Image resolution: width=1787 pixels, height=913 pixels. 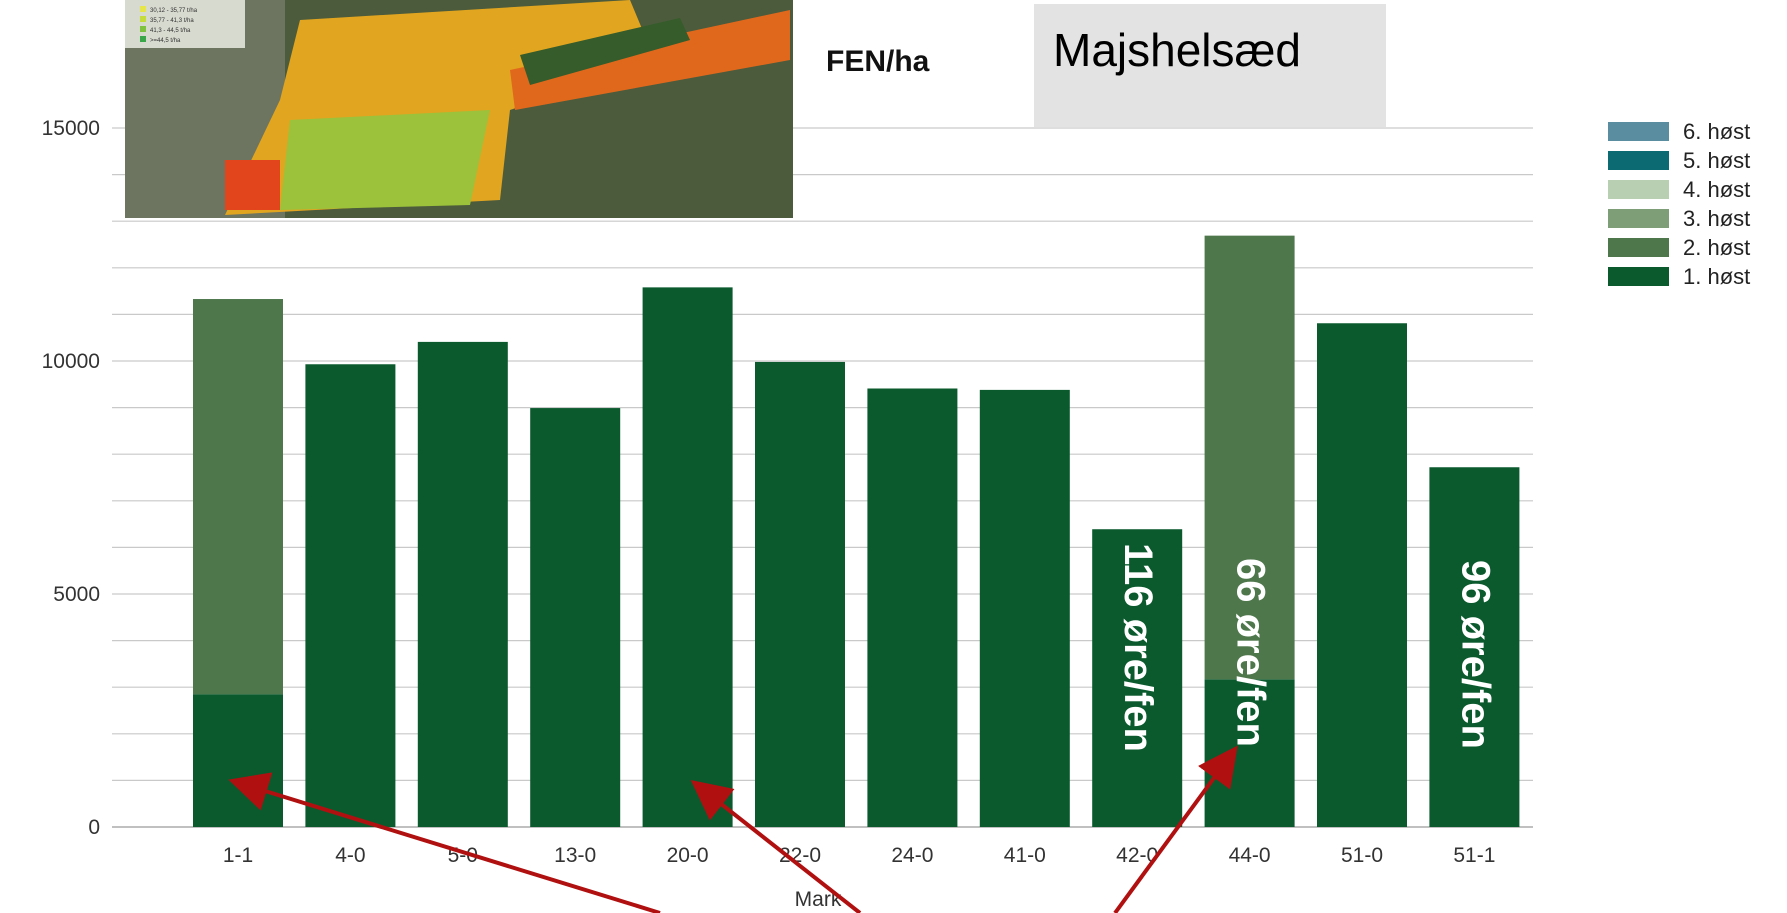 What do you see at coordinates (1716, 131) in the screenshot?
I see `legend-entry: 6. høst` at bounding box center [1716, 131].